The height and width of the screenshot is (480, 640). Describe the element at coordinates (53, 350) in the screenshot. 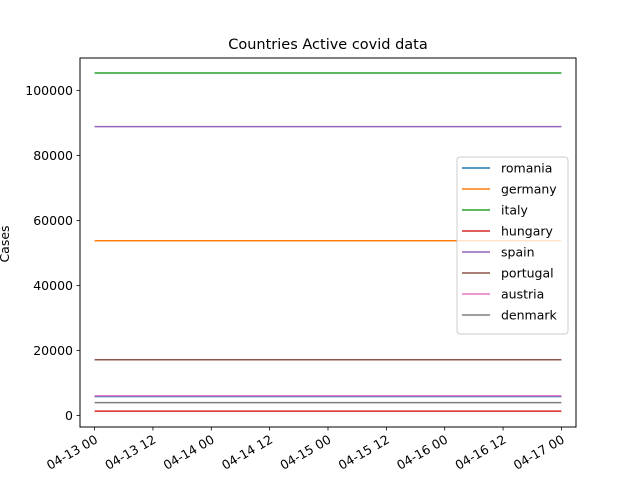

I see `y-tick-label: 20000` at that location.